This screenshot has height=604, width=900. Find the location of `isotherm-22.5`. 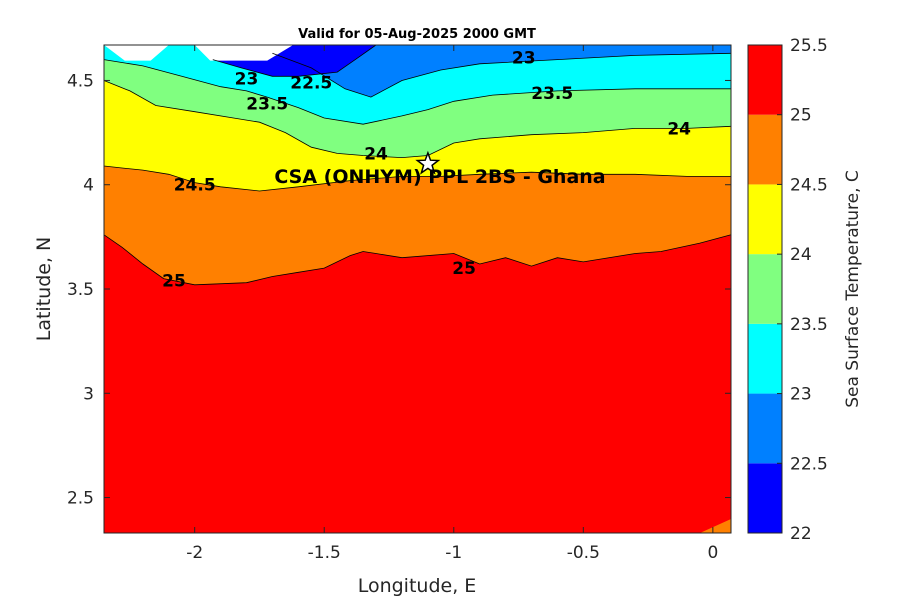

isotherm-22.5 is located at coordinates (294, 60).